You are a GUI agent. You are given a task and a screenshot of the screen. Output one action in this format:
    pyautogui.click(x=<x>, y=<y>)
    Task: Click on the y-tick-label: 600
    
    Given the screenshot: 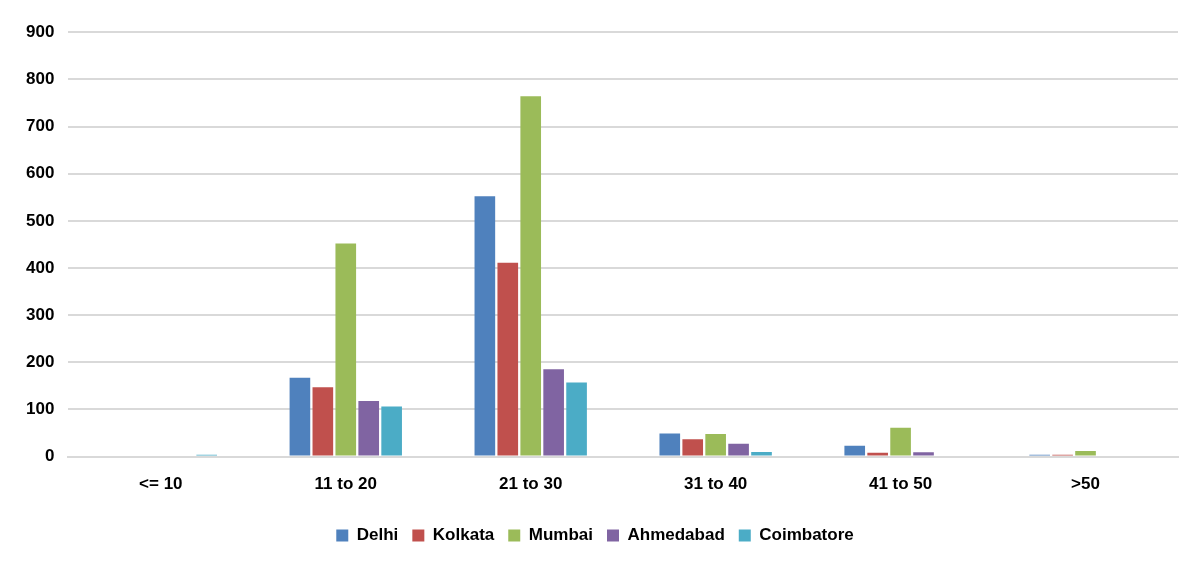 What is the action you would take?
    pyautogui.click(x=40, y=173)
    